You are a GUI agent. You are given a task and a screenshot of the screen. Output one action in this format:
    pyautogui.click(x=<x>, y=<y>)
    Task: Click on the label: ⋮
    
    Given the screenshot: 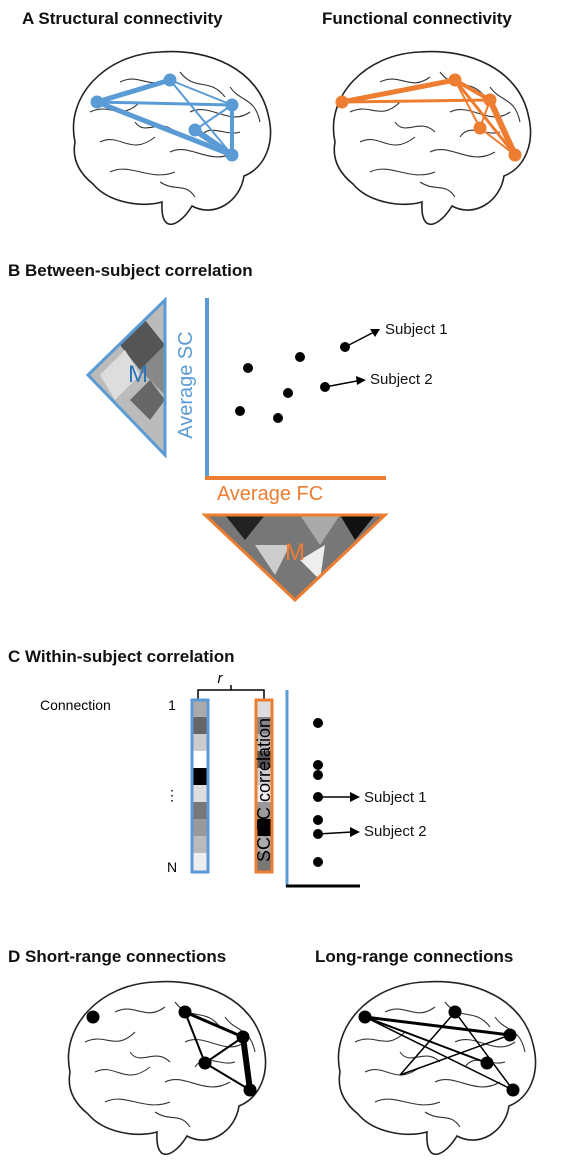 What is the action you would take?
    pyautogui.click(x=172, y=795)
    